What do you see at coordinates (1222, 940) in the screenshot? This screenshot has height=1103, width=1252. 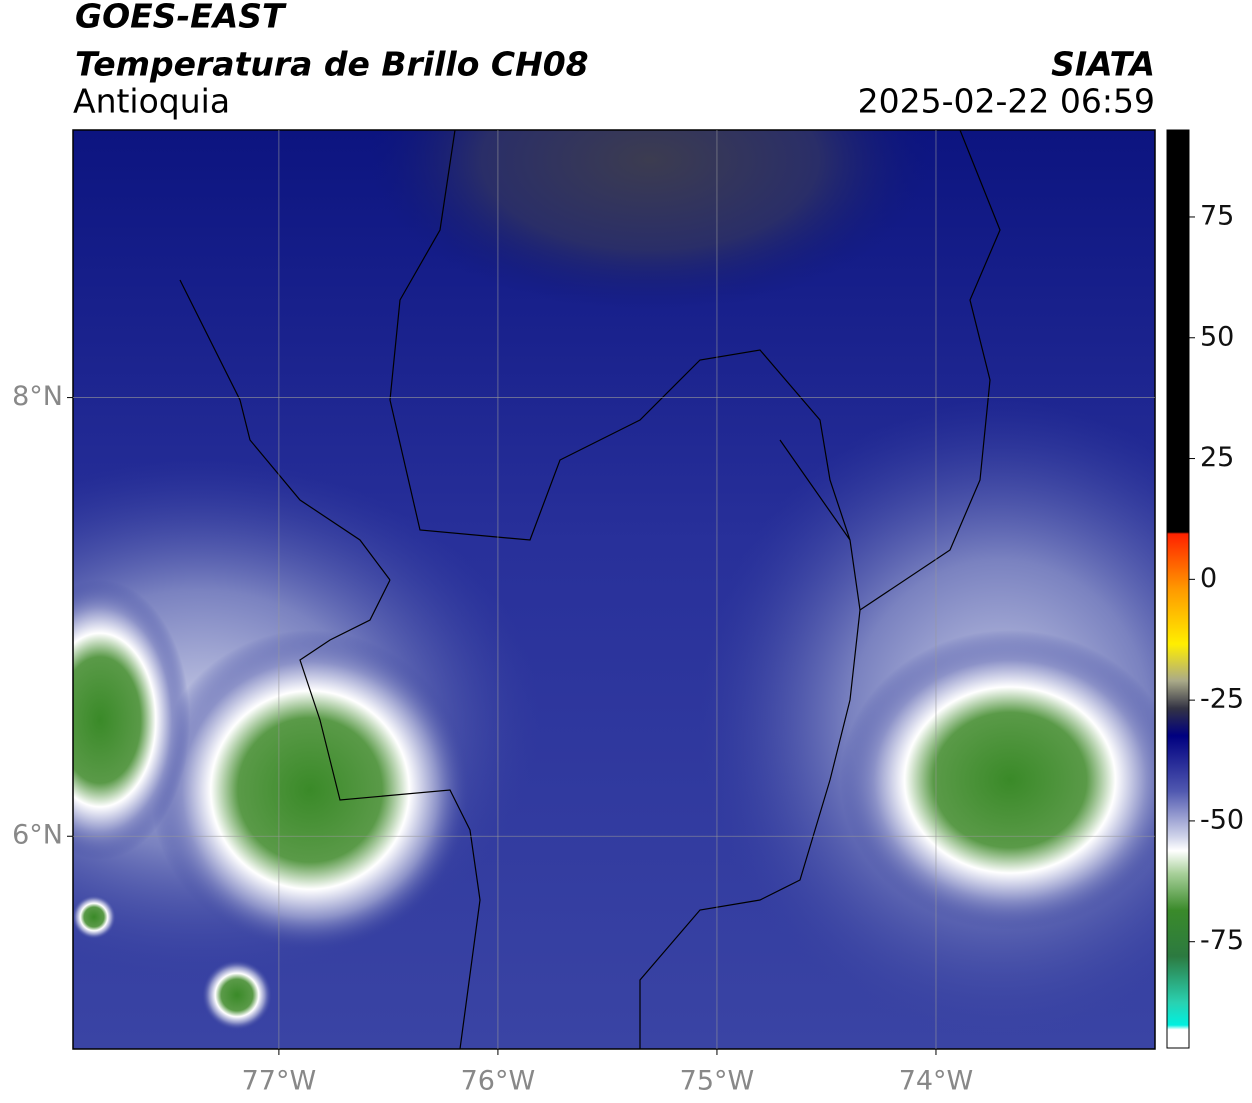 I see `colorbar-tick-label: -75` at bounding box center [1222, 940].